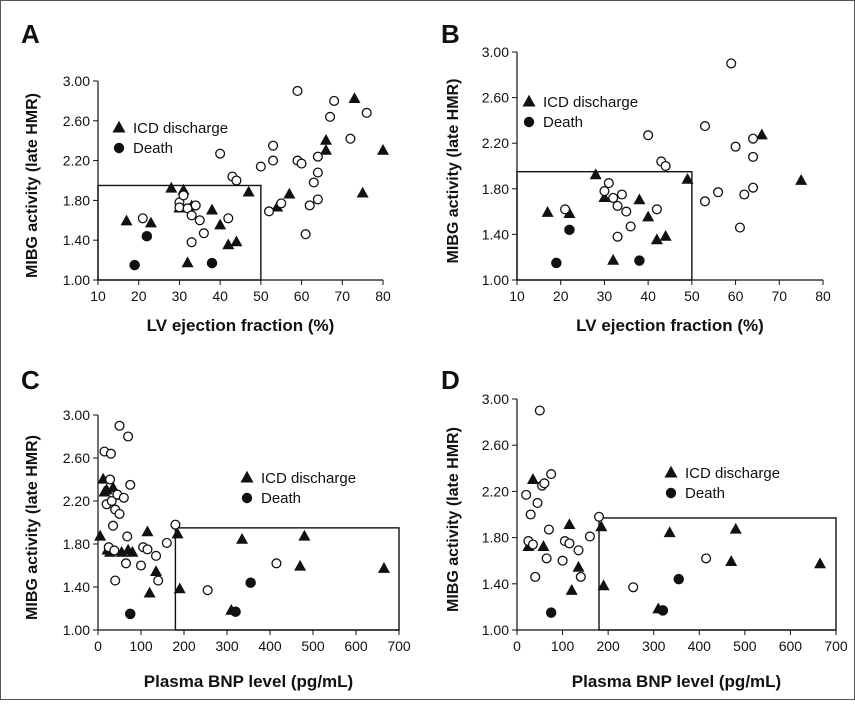  Describe the element at coordinates (705, 493) in the screenshot. I see `legend-label: Death` at that location.